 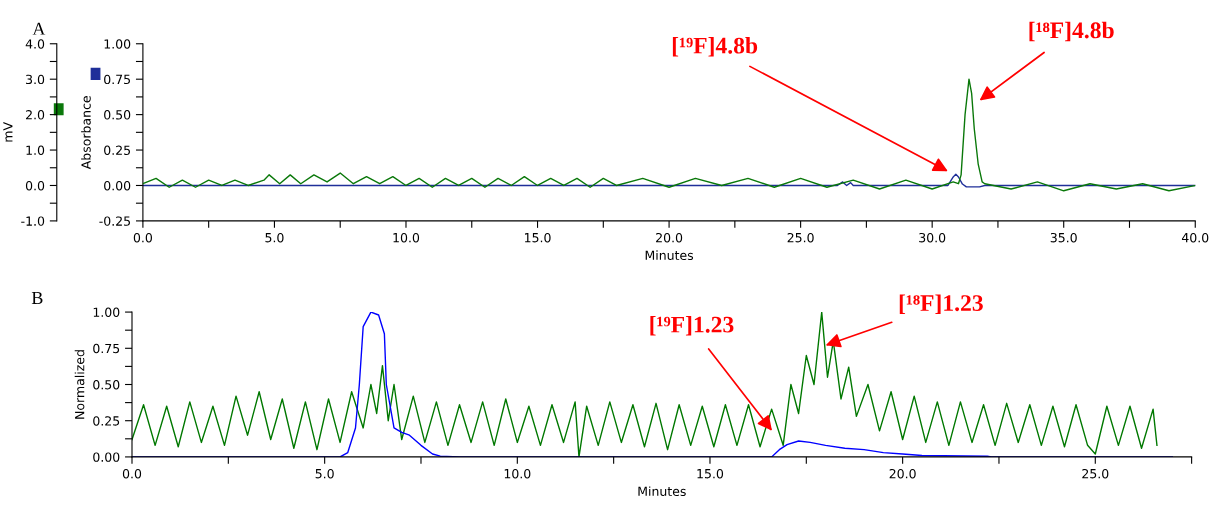 What do you see at coordinates (35, 185) in the screenshot?
I see `y2-tick-label: 0.0` at bounding box center [35, 185].